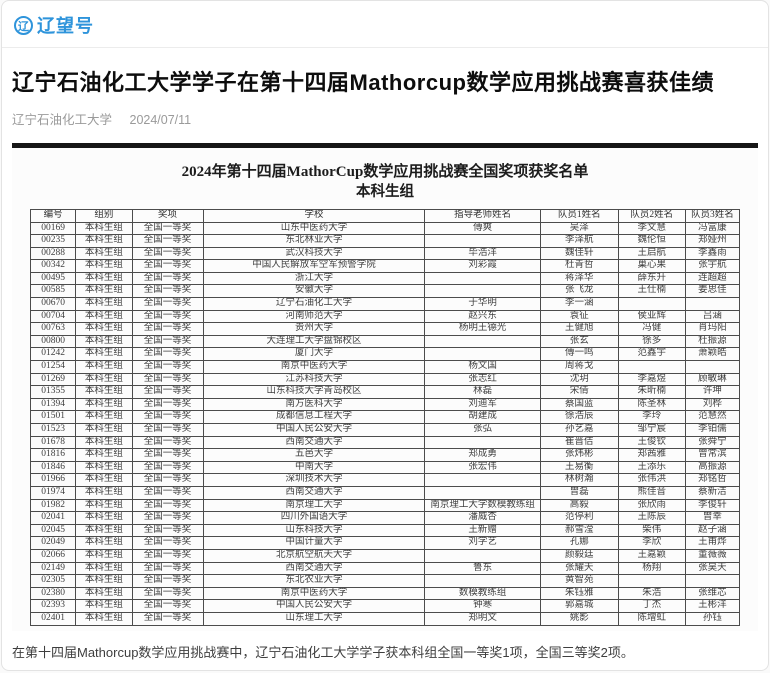 The height and width of the screenshot is (673, 770). I want to click on table-cell: 魏伦恒, so click(651, 241).